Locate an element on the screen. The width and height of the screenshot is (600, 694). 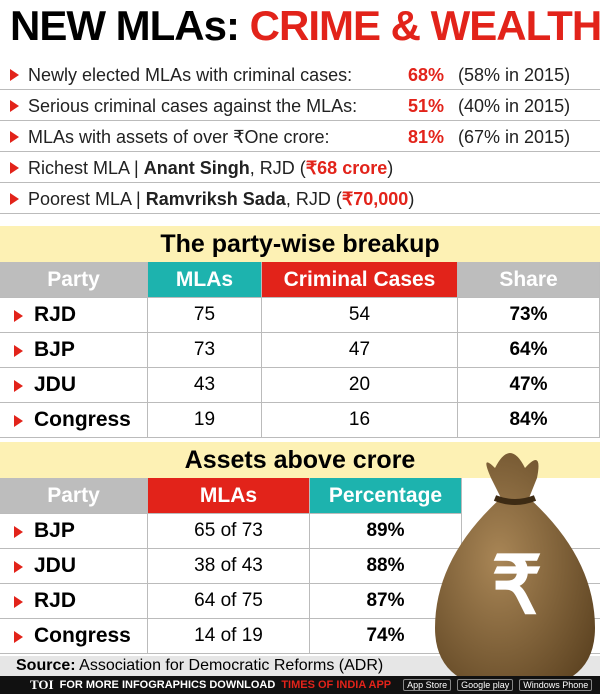
cell-text: 54 is located at coordinates (359, 314).